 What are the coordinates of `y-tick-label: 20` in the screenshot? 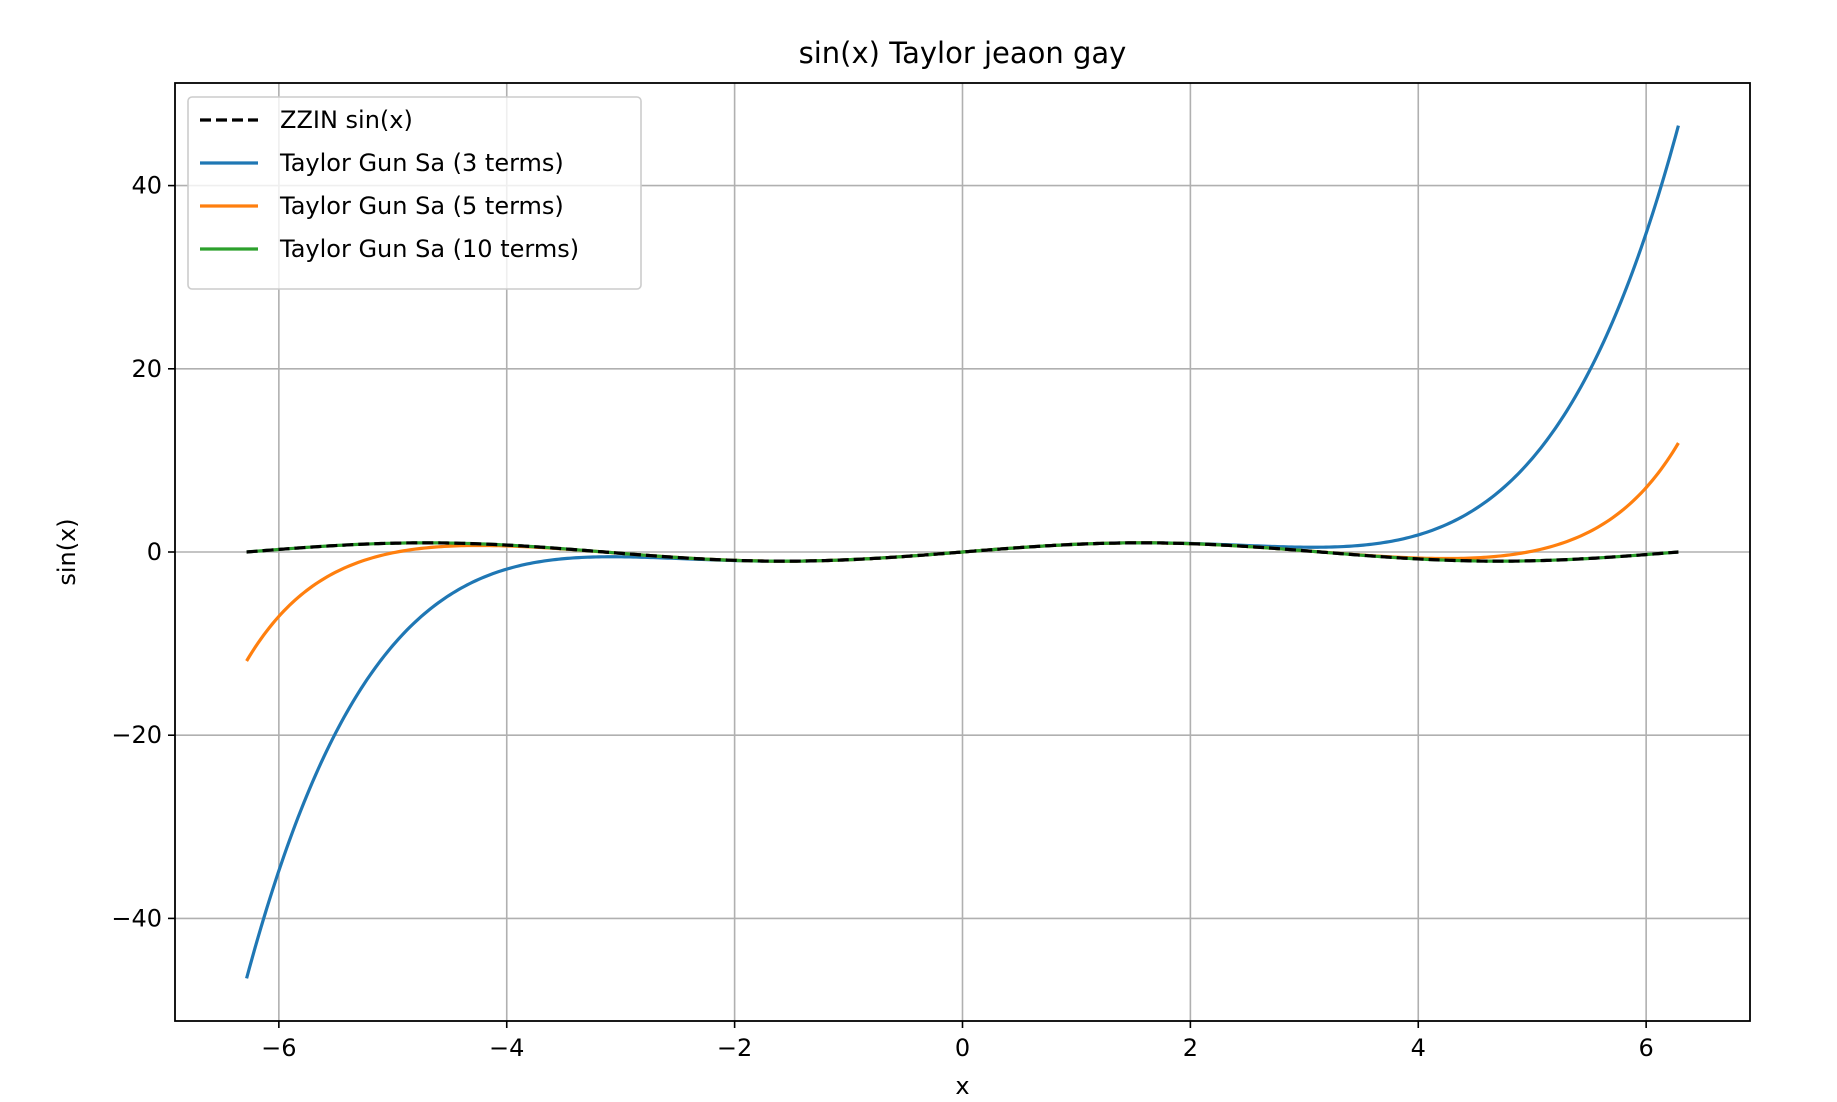 It's located at (146, 369).